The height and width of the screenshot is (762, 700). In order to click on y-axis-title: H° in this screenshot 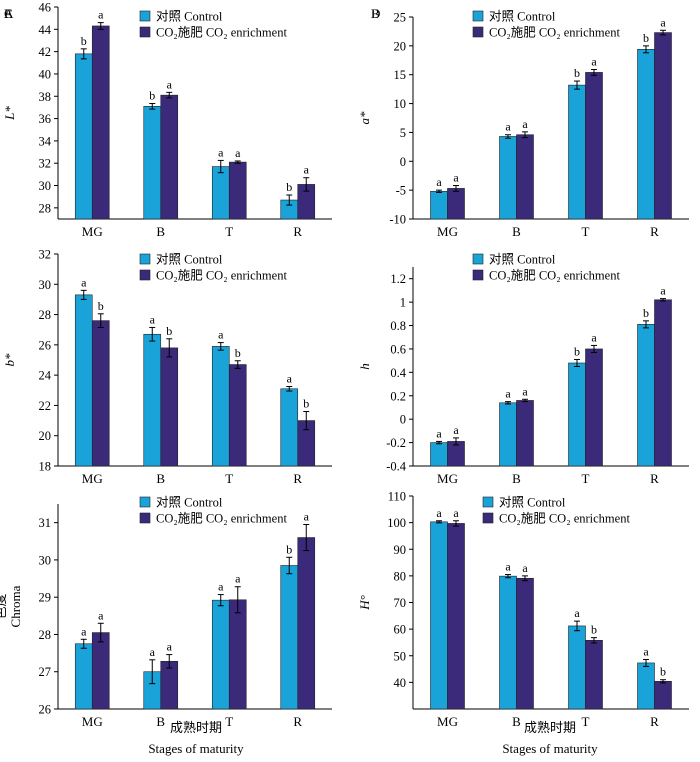, I will do `click(364, 603)`.